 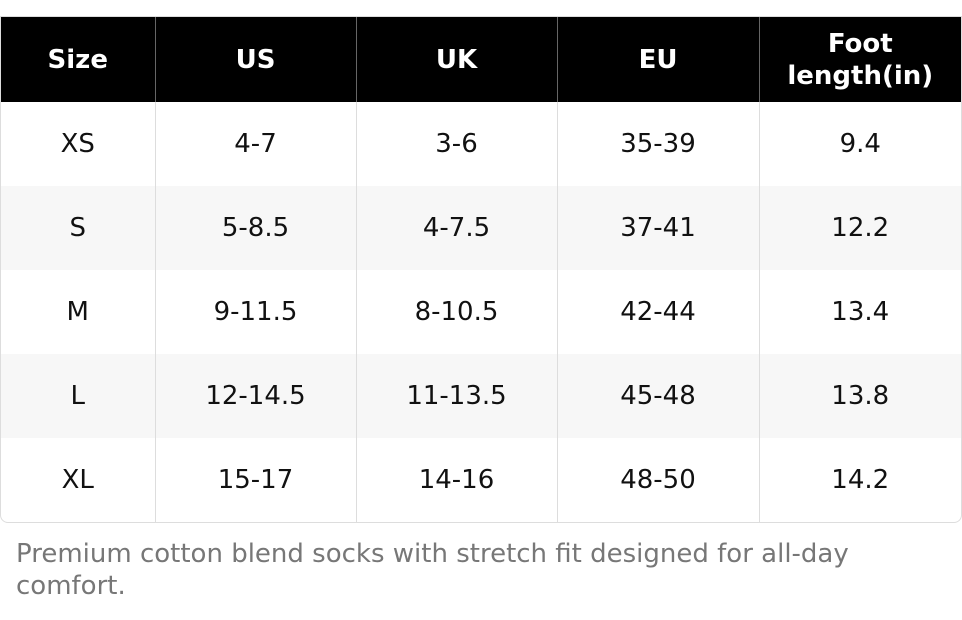 What do you see at coordinates (78, 144) in the screenshot?
I see `table-cell: XS` at bounding box center [78, 144].